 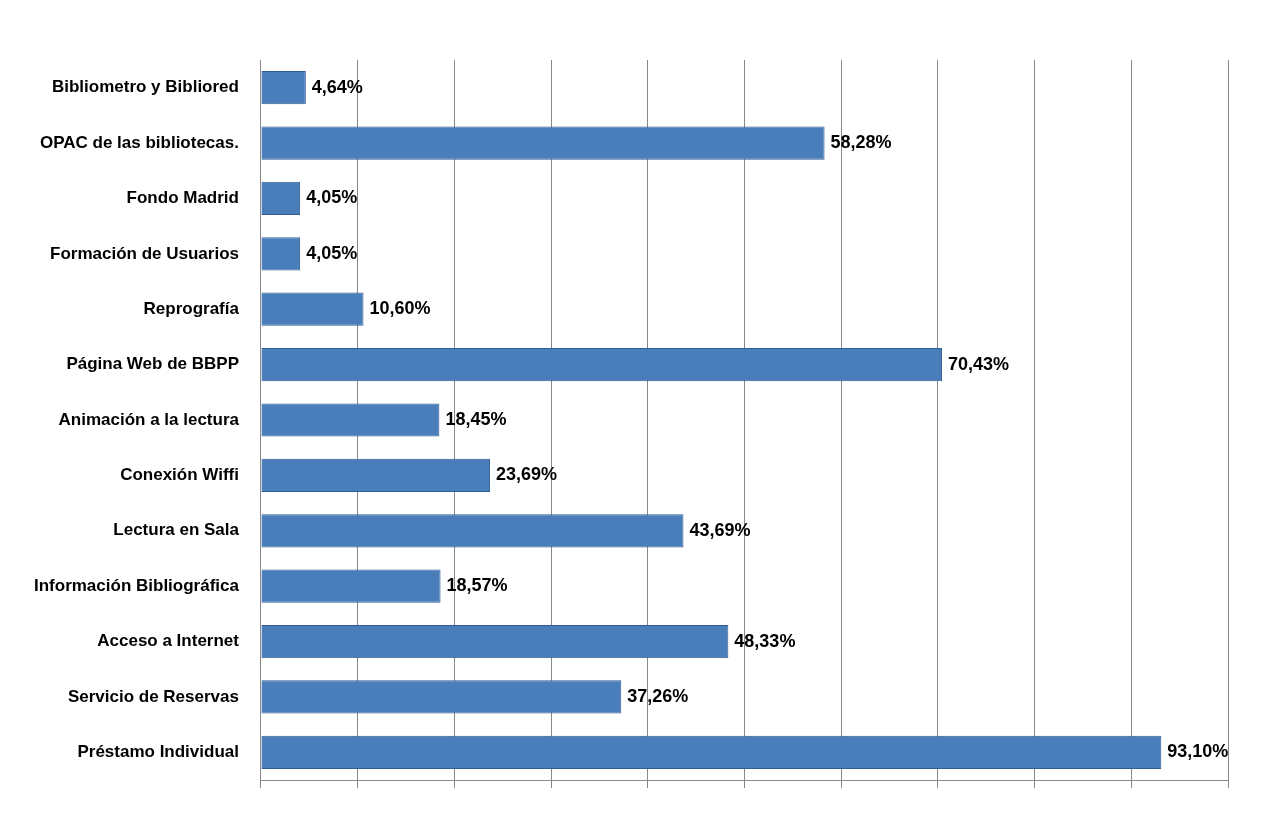 What do you see at coordinates (153, 696) in the screenshot?
I see `y-tick-label: Servicio de Reservas` at bounding box center [153, 696].